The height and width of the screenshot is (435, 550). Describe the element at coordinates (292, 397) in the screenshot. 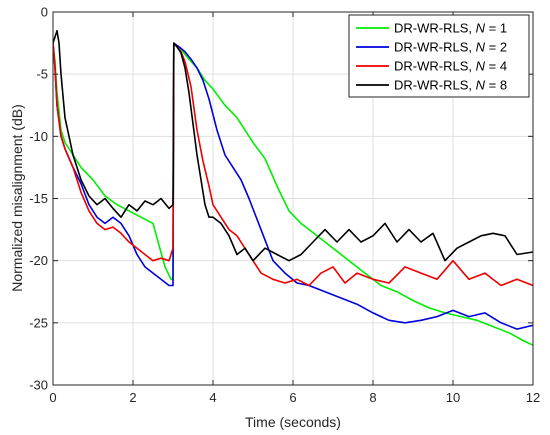

I see `x-tick-label: 6` at that location.